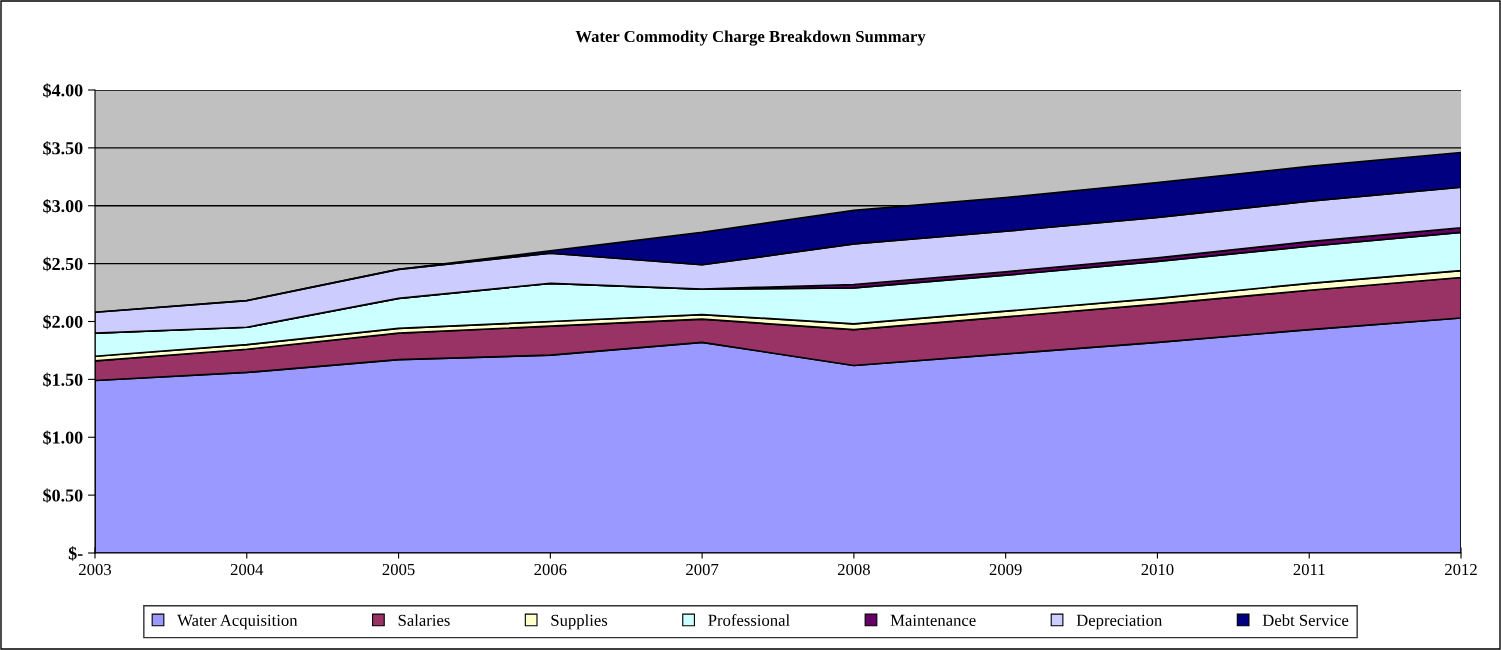  Describe the element at coordinates (63, 206) in the screenshot. I see `y-tick-label: $3.00` at that location.